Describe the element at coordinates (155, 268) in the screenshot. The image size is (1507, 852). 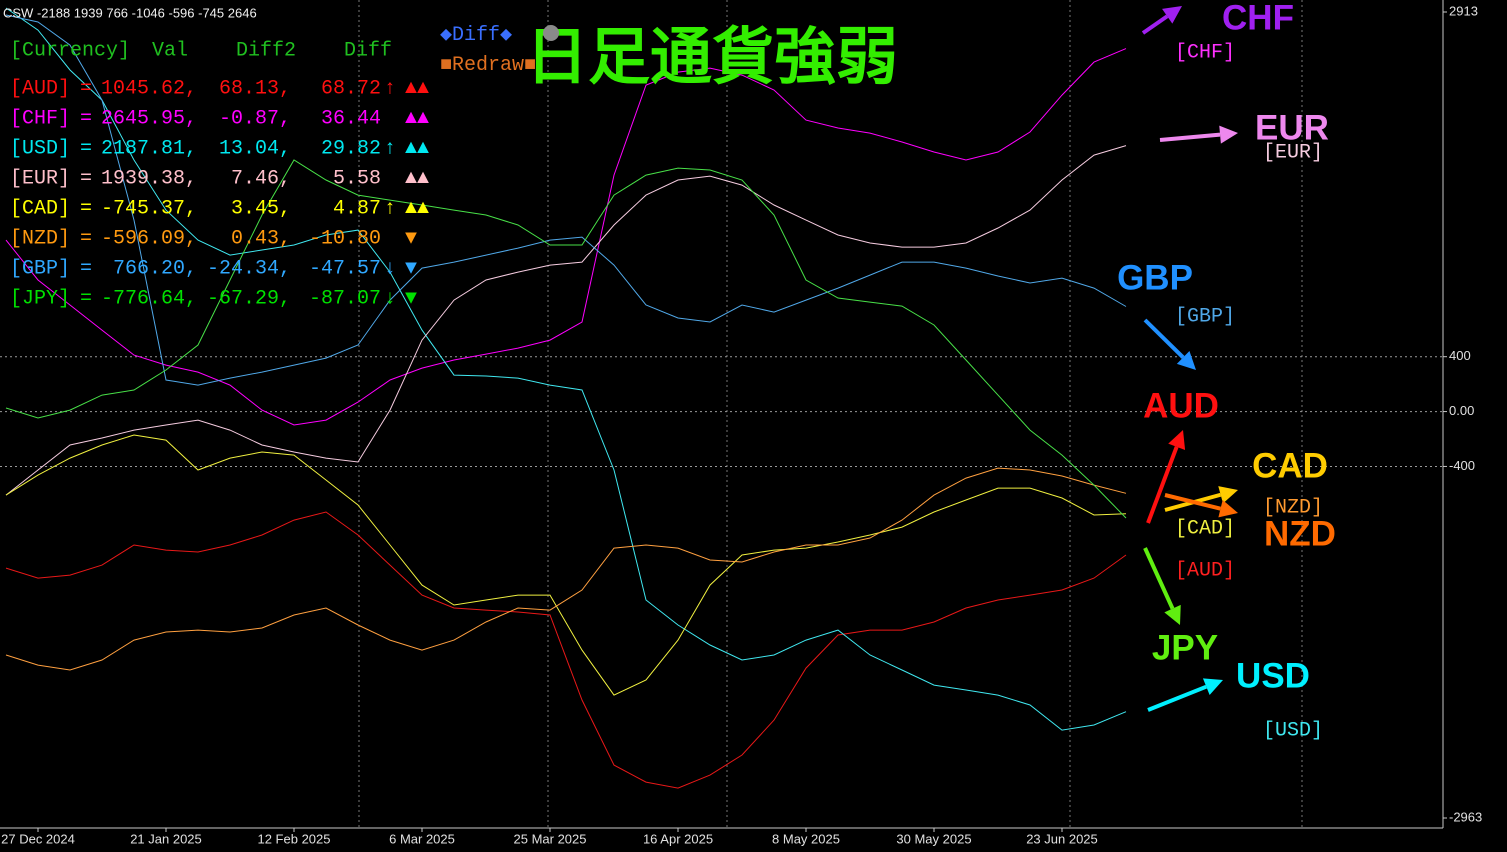
I see `table-cell: 766.20,` at that location.